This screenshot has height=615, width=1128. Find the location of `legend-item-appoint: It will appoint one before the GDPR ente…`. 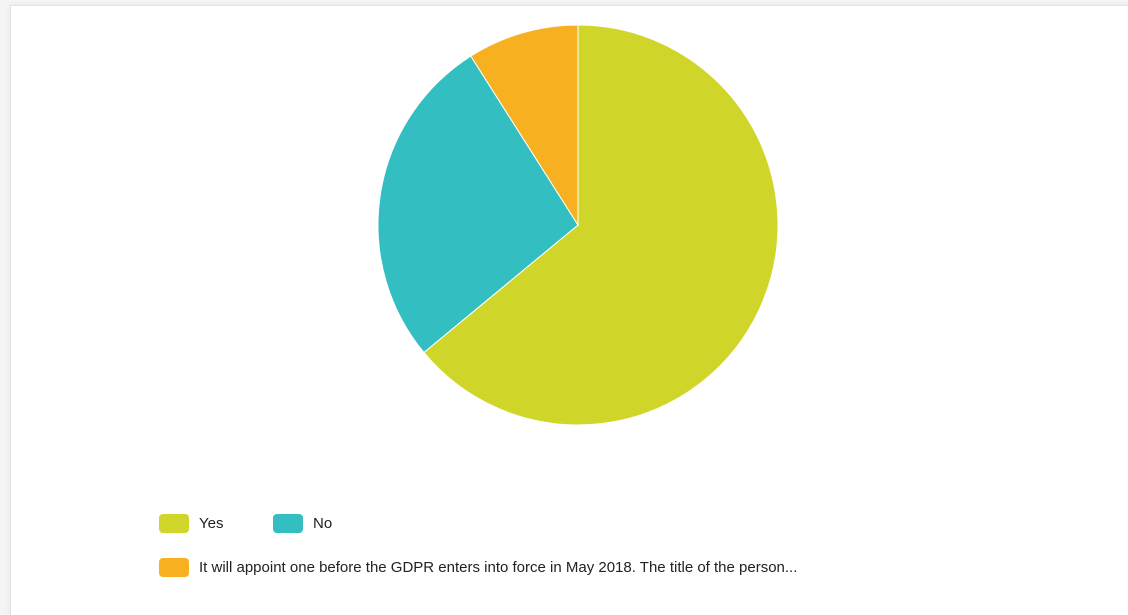

legend-item-appoint: It will appoint one before the GDPR ente… is located at coordinates (478, 567).